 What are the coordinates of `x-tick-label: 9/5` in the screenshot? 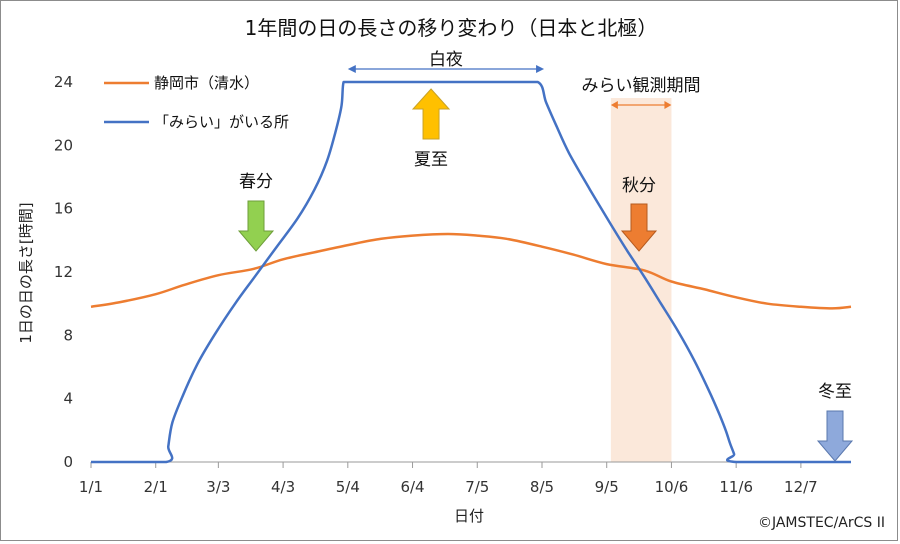 It's located at (607, 487).